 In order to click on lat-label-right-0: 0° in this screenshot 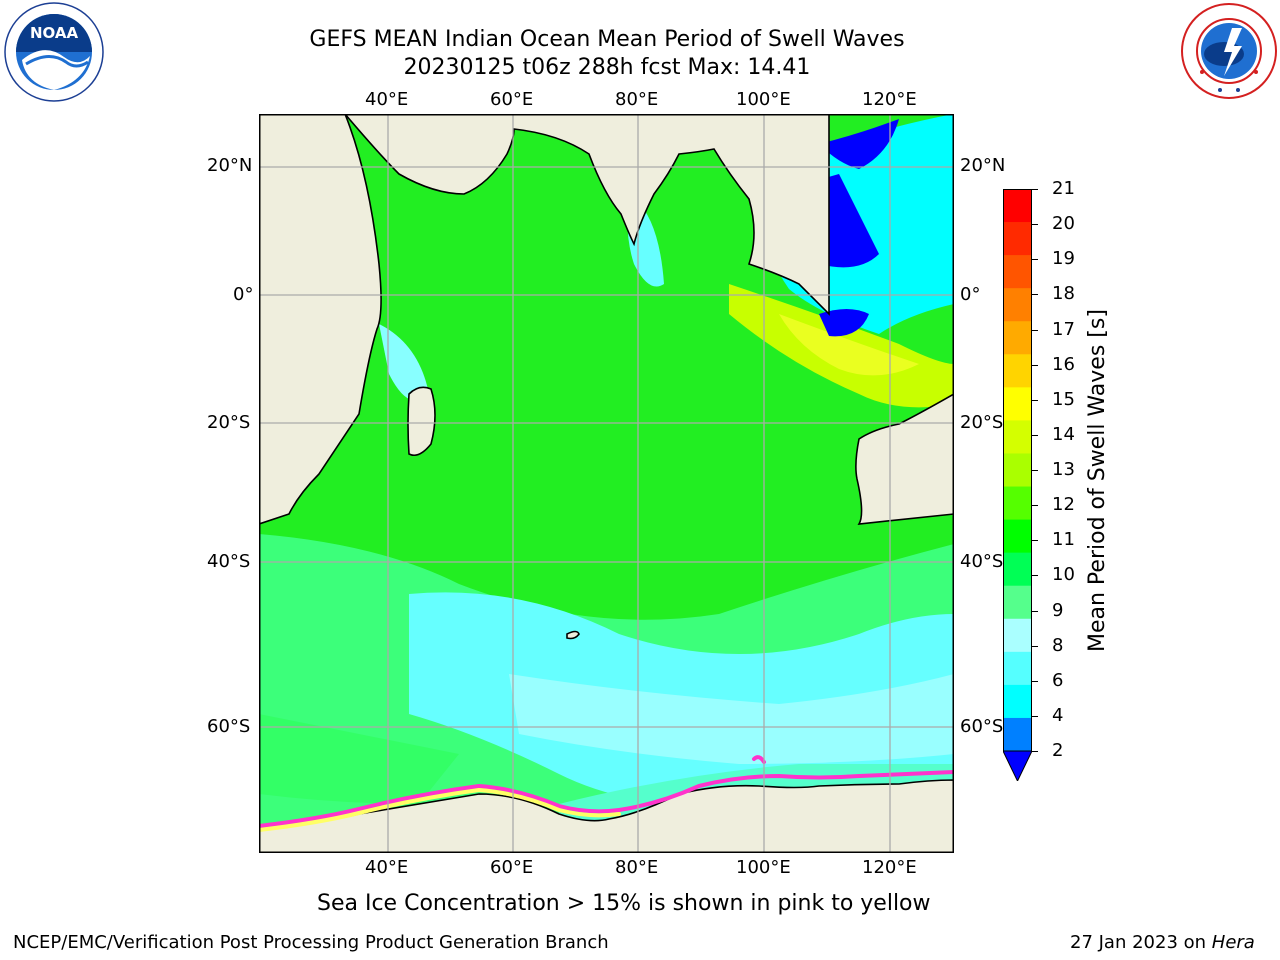, I will do `click(970, 294)`.